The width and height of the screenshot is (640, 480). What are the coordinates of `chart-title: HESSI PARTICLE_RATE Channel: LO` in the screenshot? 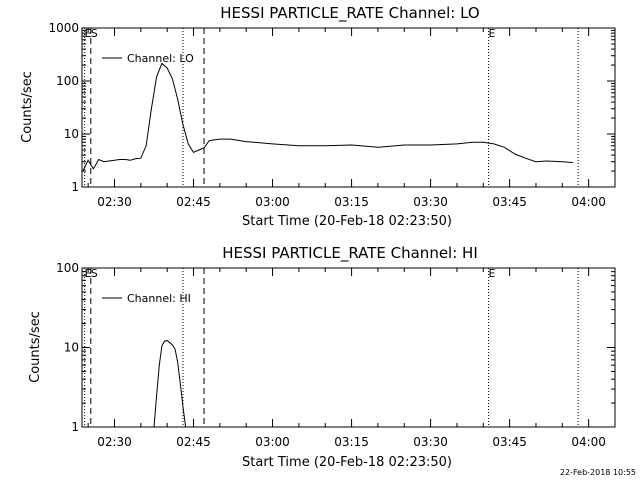 It's located at (349, 13).